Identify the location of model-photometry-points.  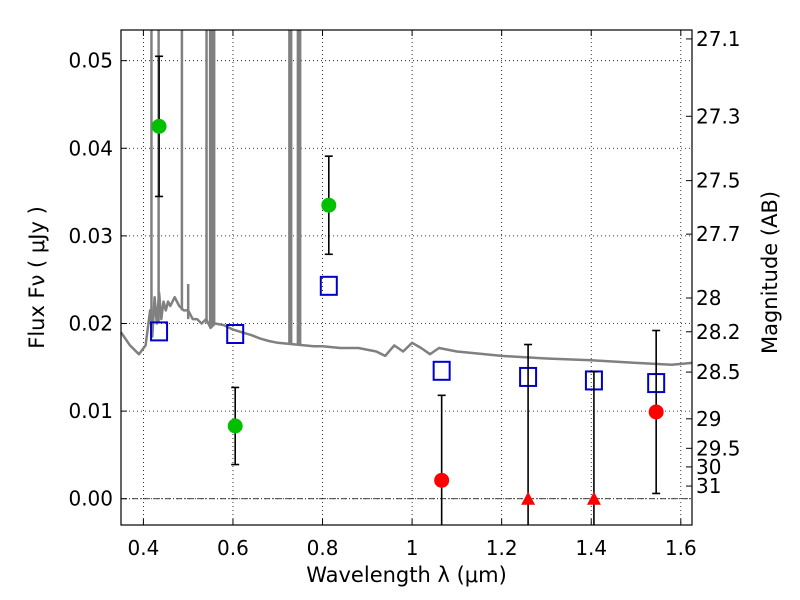
(408, 334).